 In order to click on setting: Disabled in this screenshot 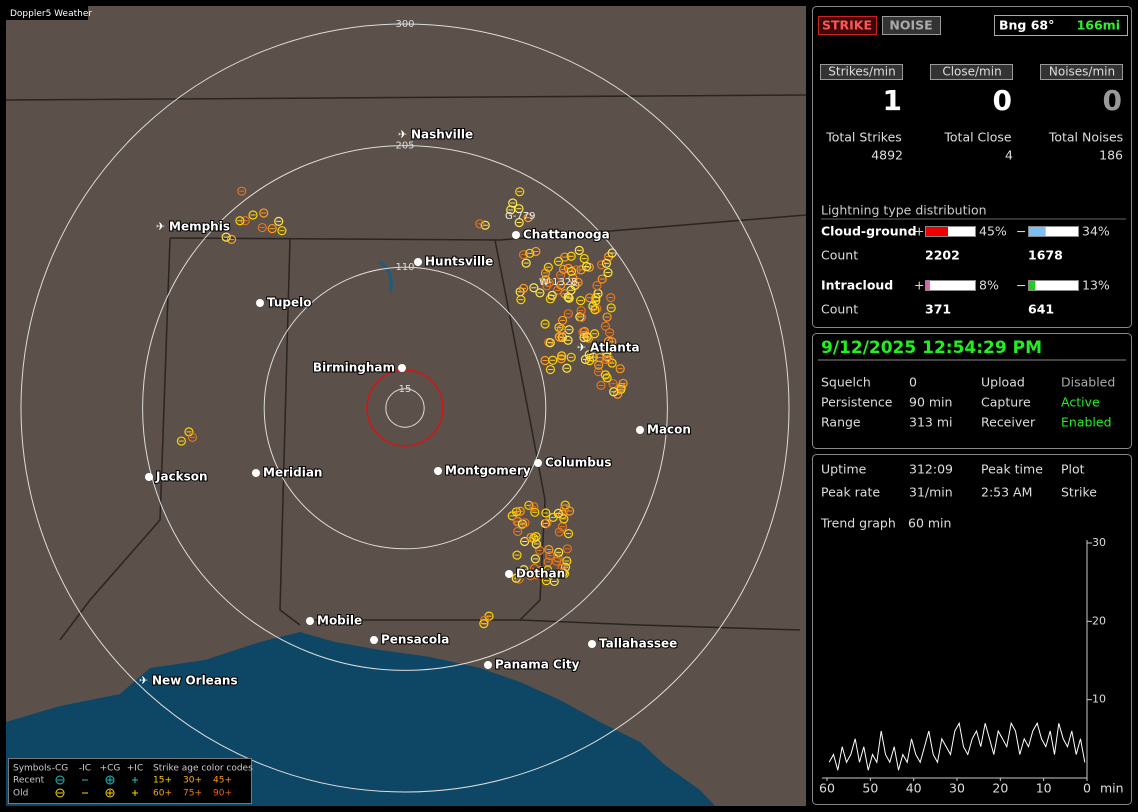, I will do `click(1088, 382)`.